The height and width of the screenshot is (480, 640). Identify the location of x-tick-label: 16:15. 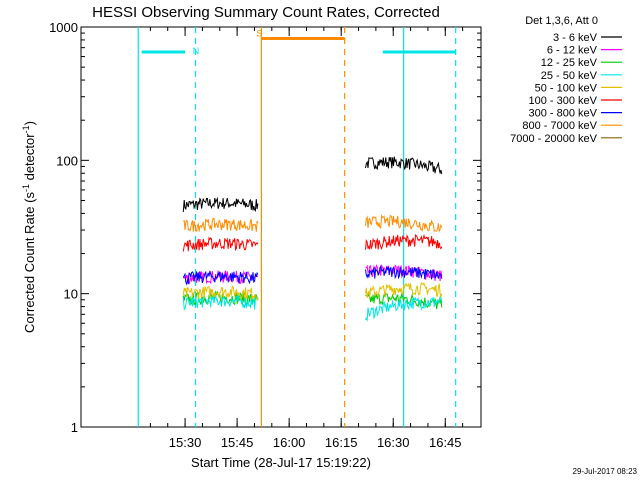
(341, 442).